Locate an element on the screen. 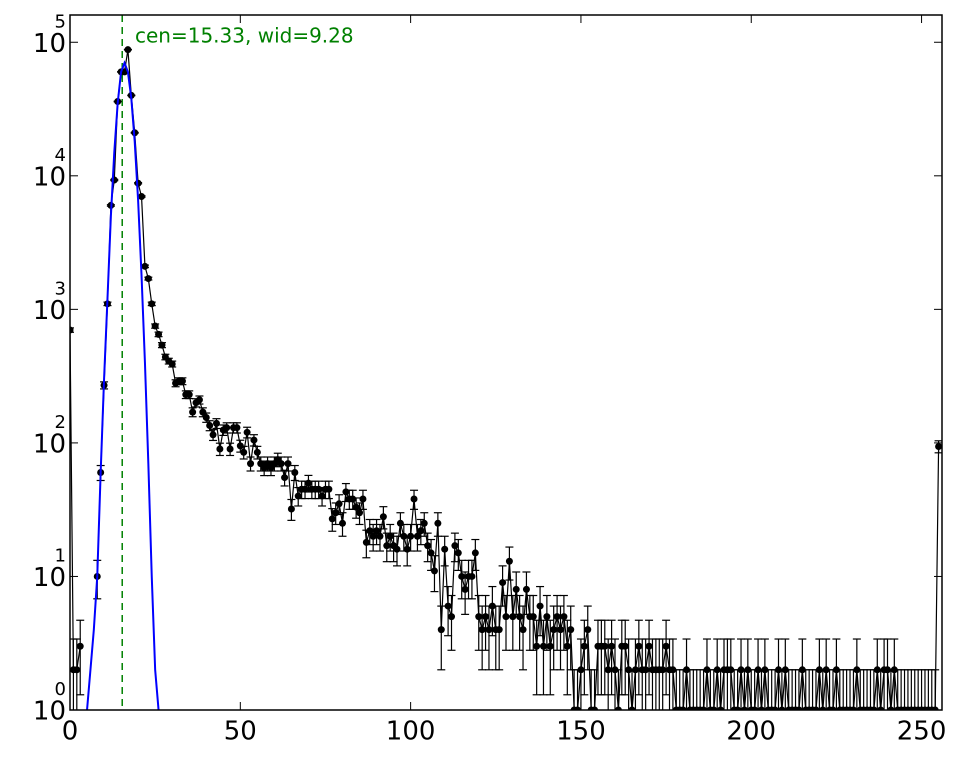  x-tick-label: 250 is located at coordinates (922, 732).